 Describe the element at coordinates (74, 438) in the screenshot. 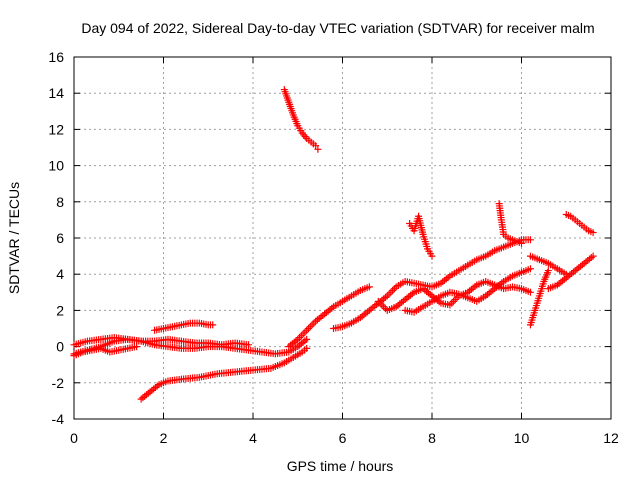

I see `x-tick-label: 0` at that location.